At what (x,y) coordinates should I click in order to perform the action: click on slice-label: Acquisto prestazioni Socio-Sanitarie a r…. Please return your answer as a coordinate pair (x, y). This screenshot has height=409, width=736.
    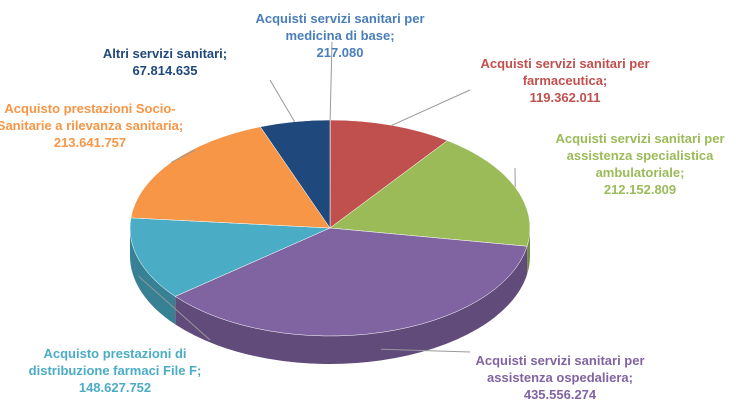
    Looking at the image, I should click on (92, 125).